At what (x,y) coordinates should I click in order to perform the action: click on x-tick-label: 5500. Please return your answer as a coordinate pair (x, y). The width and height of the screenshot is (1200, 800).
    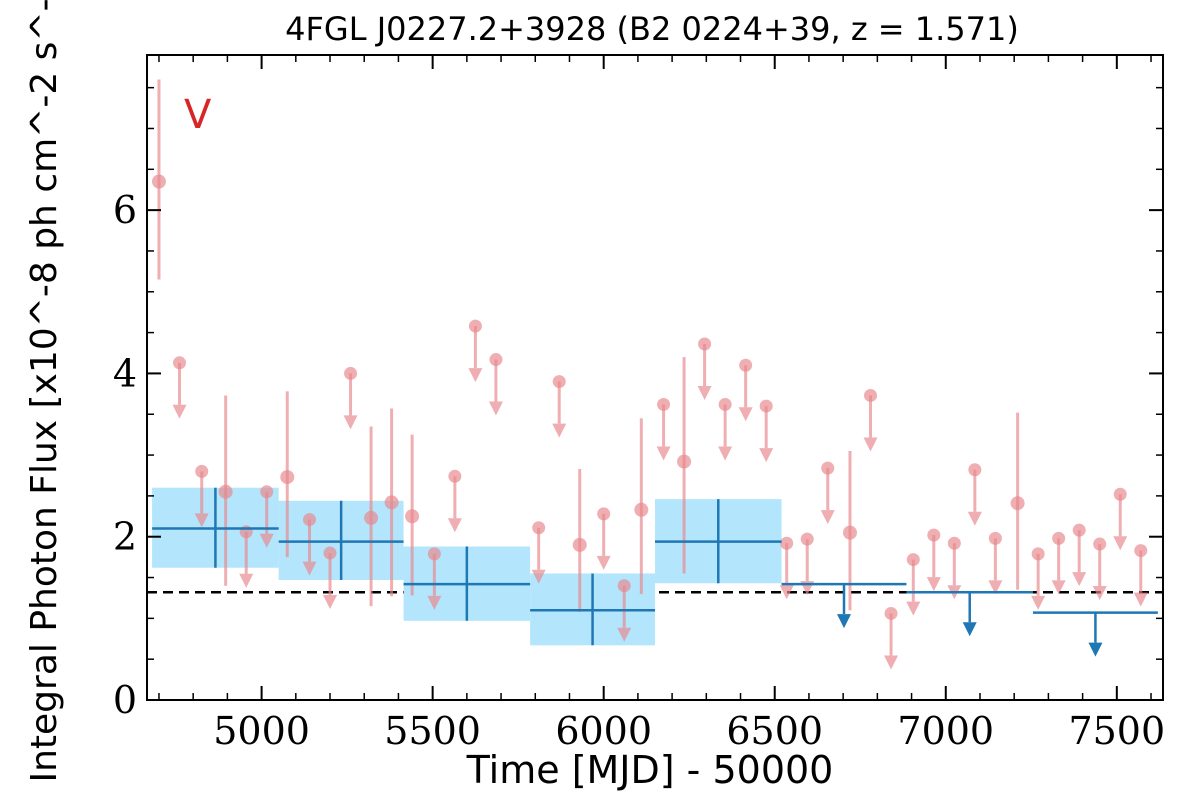
    Looking at the image, I should click on (432, 731).